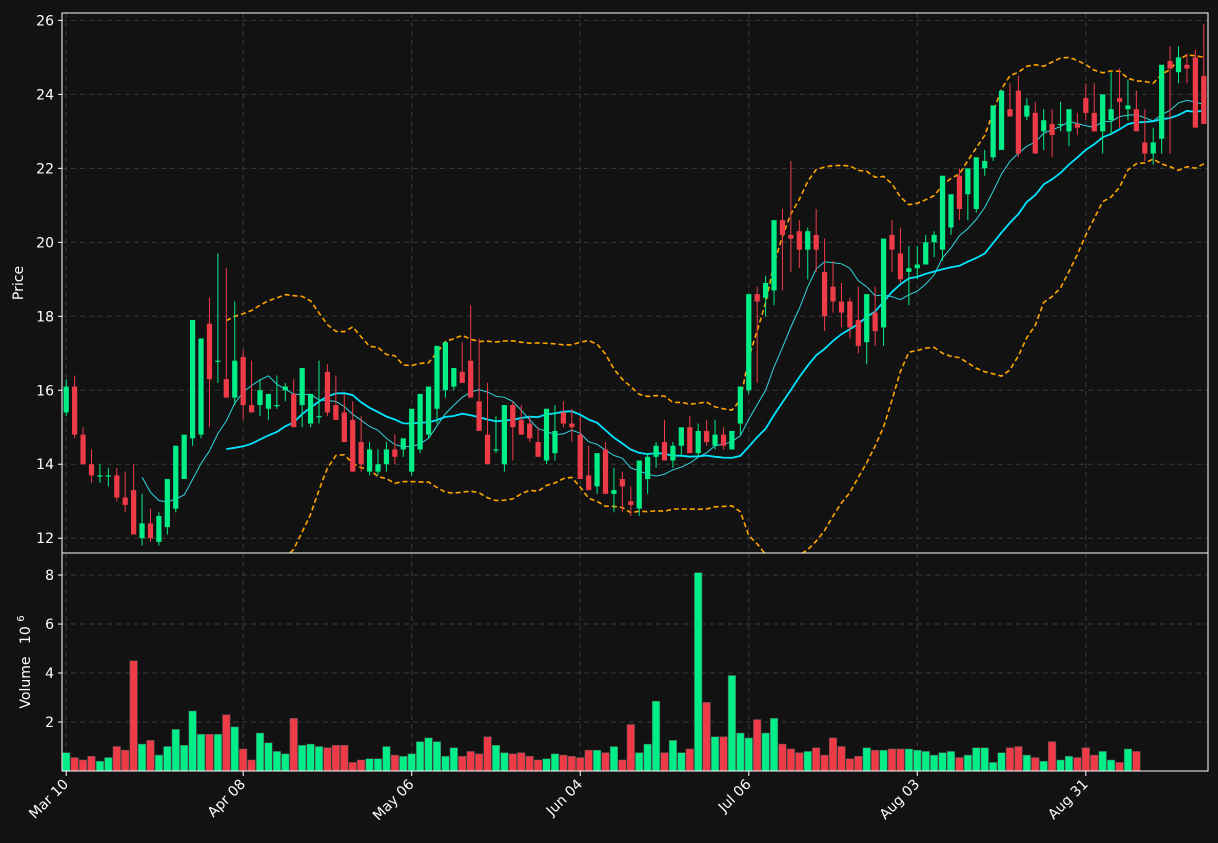 The width and height of the screenshot is (1218, 843). I want to click on price-y-tick-label: 18, so click(45, 317).